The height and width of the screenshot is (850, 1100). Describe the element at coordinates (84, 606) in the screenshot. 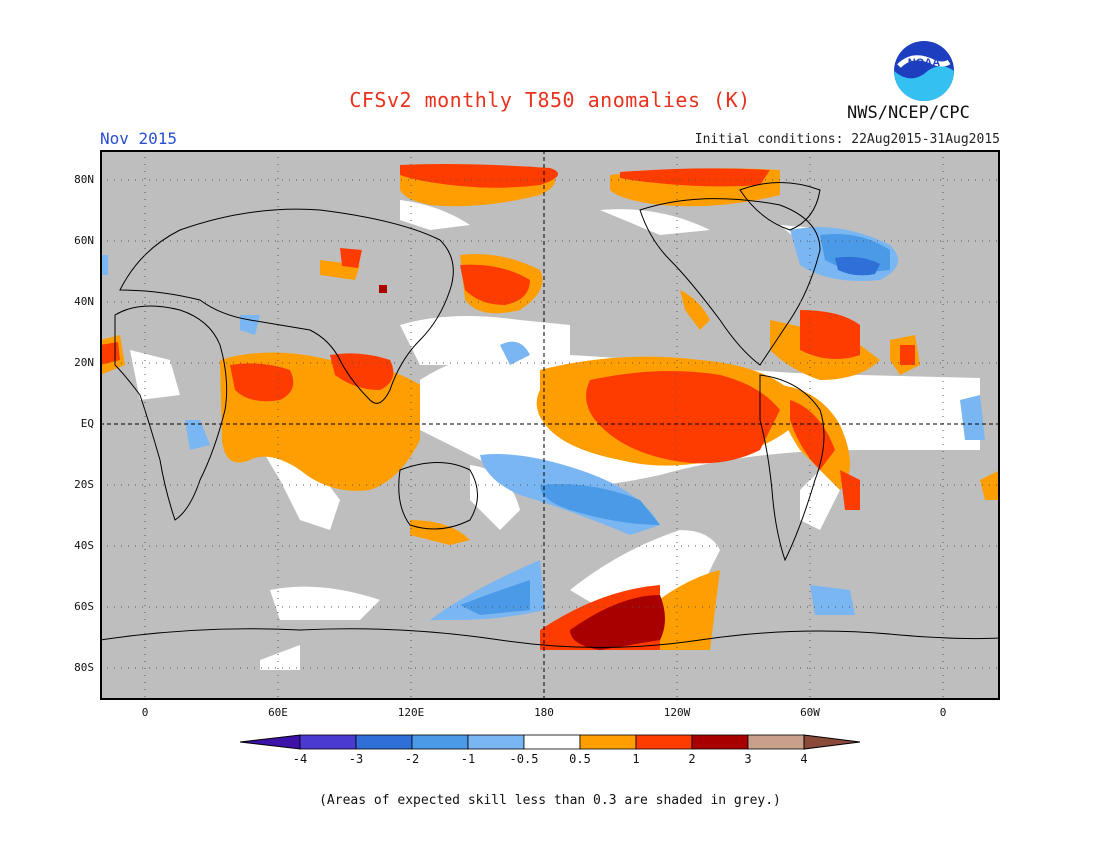

I see `y-label: 60S` at that location.